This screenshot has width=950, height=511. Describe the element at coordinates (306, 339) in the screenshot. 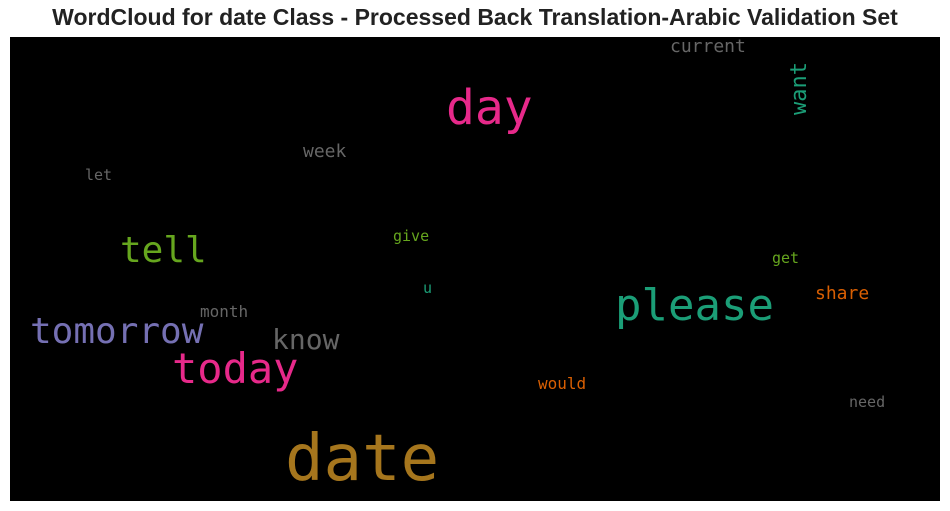

I see `word-know: know` at that location.